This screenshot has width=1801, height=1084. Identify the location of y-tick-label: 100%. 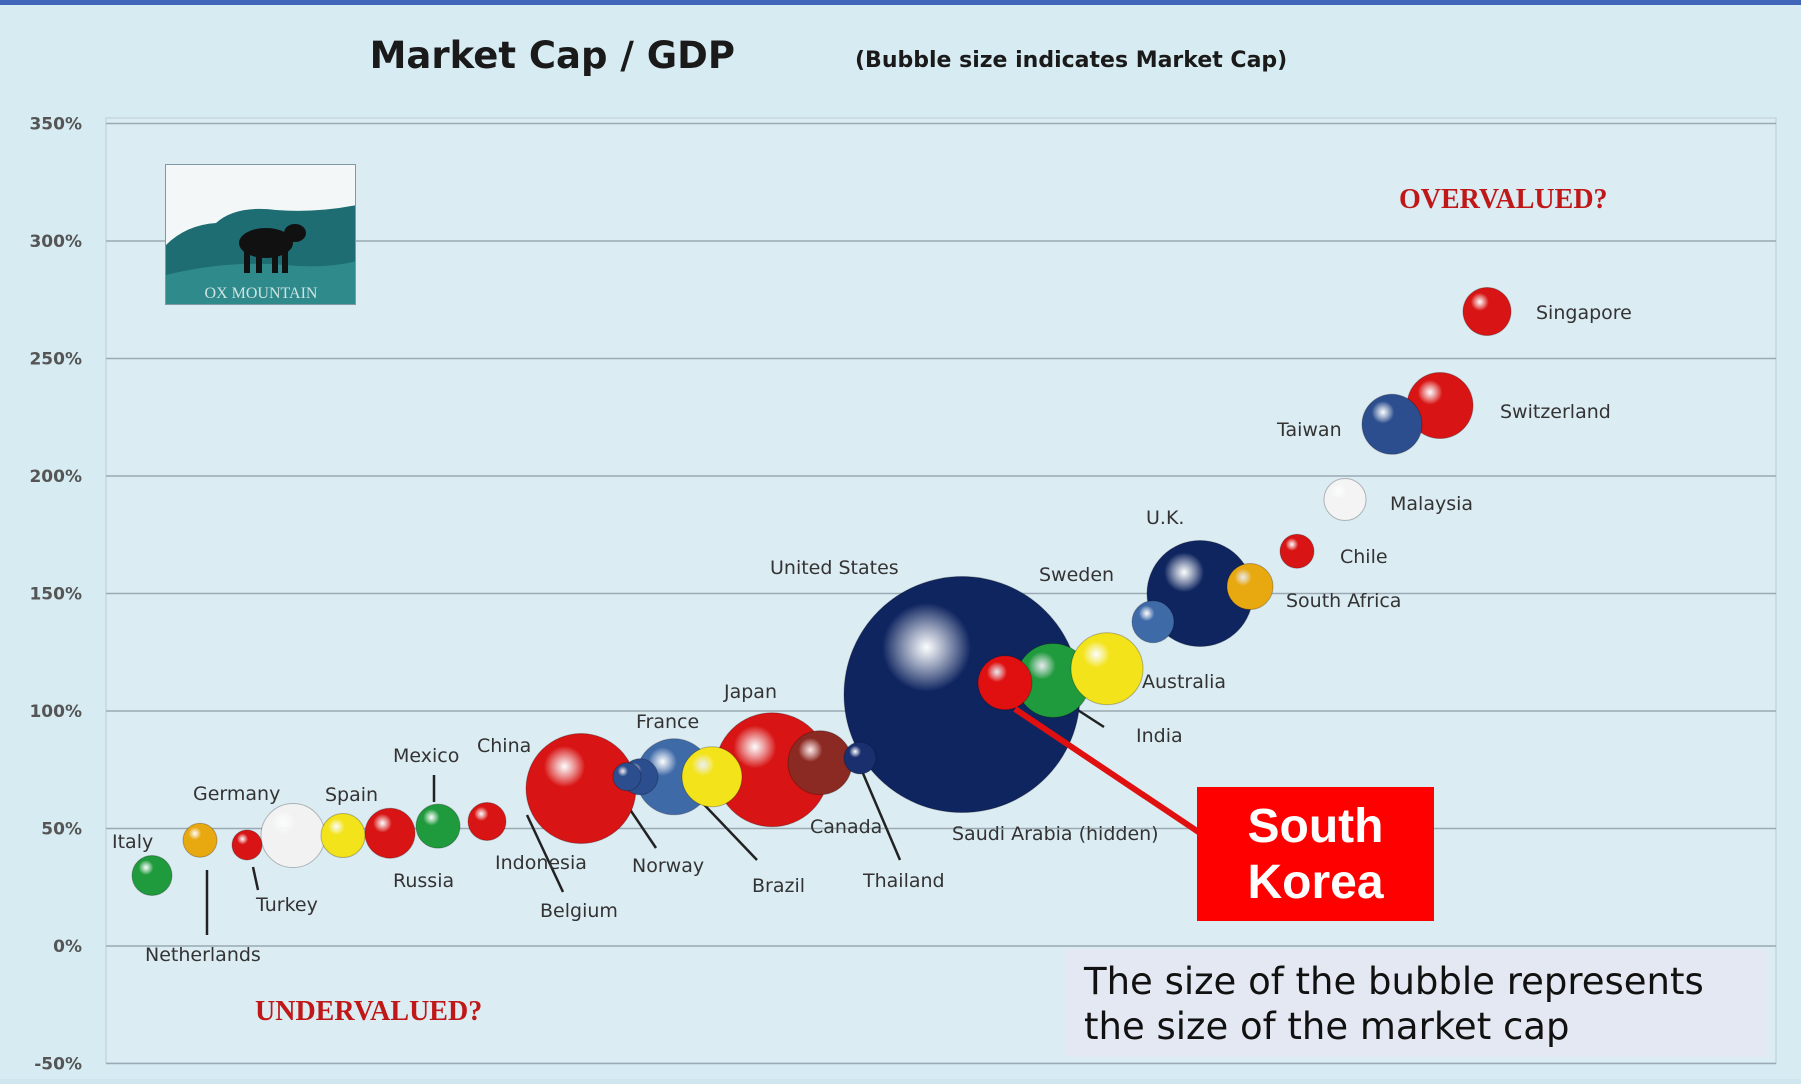
(55, 712).